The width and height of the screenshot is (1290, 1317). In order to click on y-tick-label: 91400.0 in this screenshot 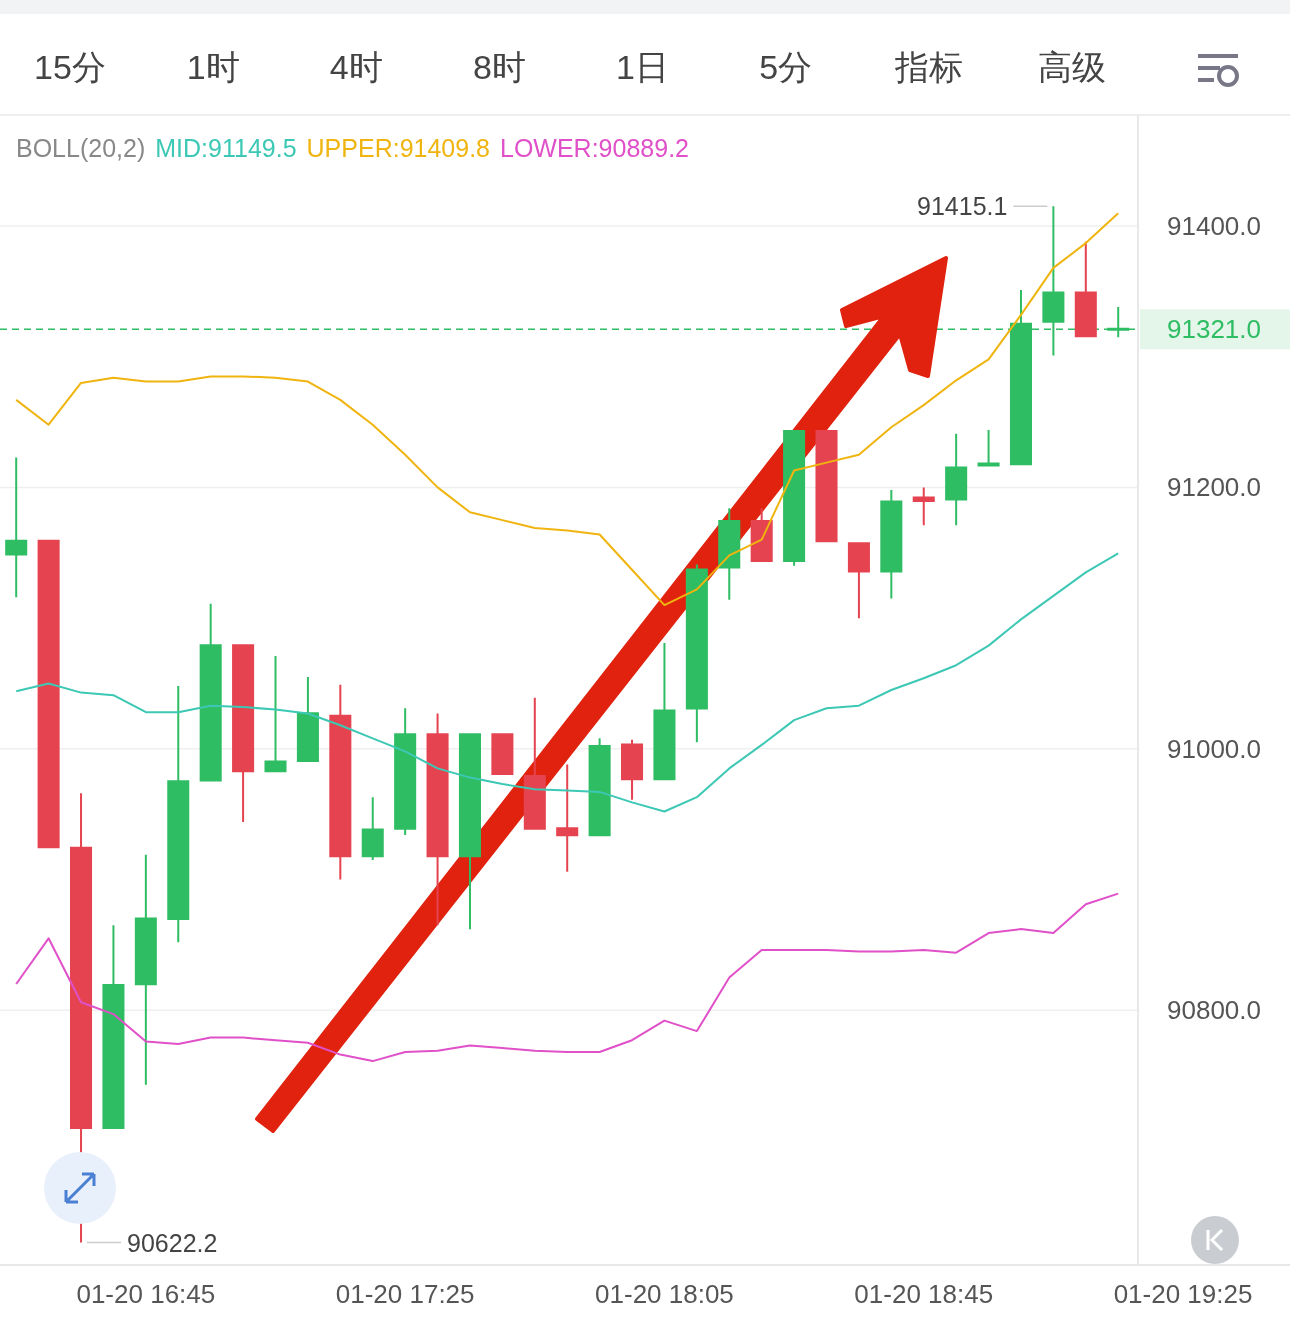, I will do `click(1214, 226)`.